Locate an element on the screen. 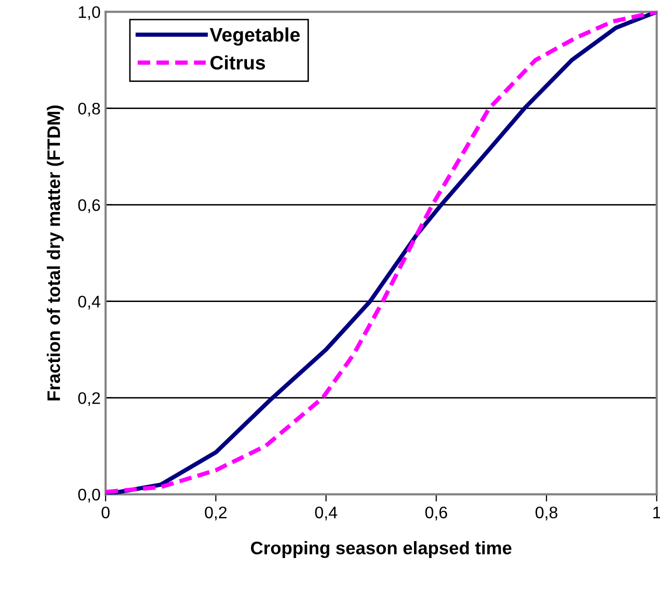 Image resolution: width=660 pixels, height=592 pixels. legend-label: Citrus is located at coordinates (238, 62).